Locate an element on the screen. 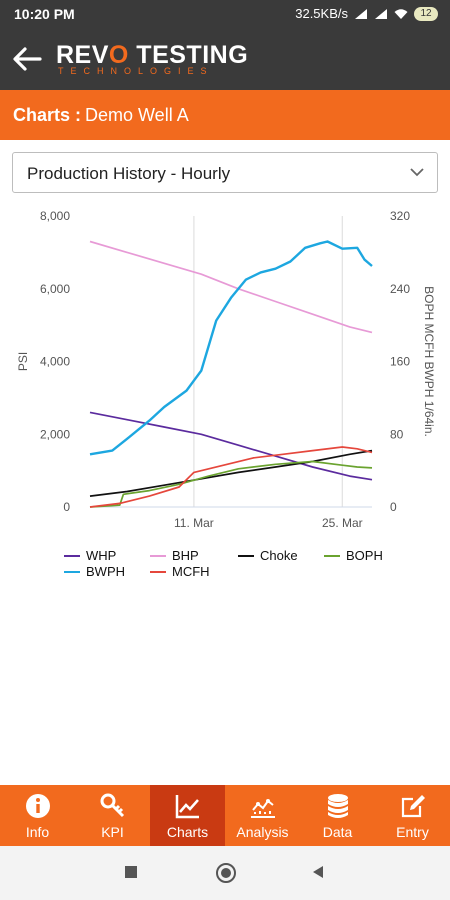  y-left-axis-title: PSI is located at coordinates (23, 361).